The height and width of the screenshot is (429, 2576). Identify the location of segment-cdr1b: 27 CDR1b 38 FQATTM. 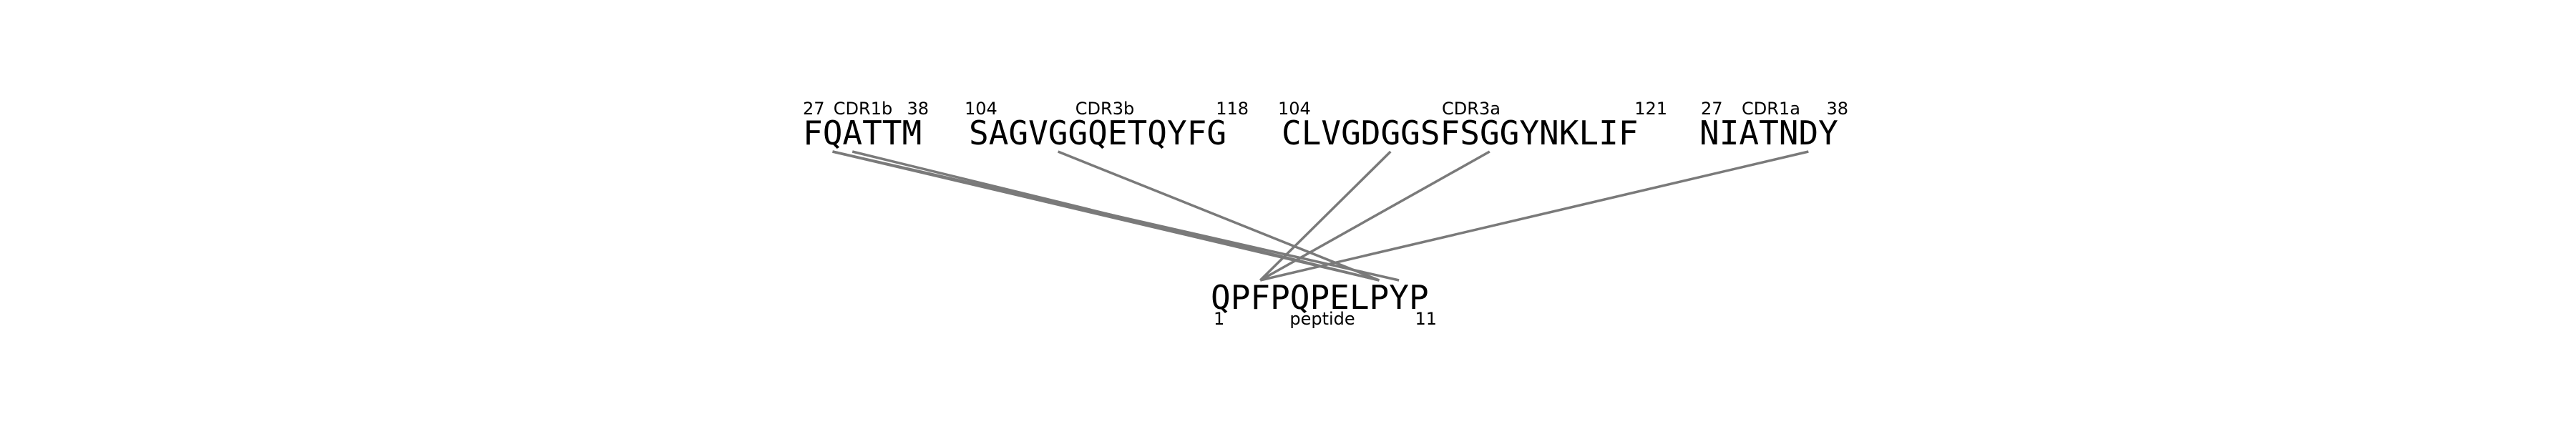
(866, 125).